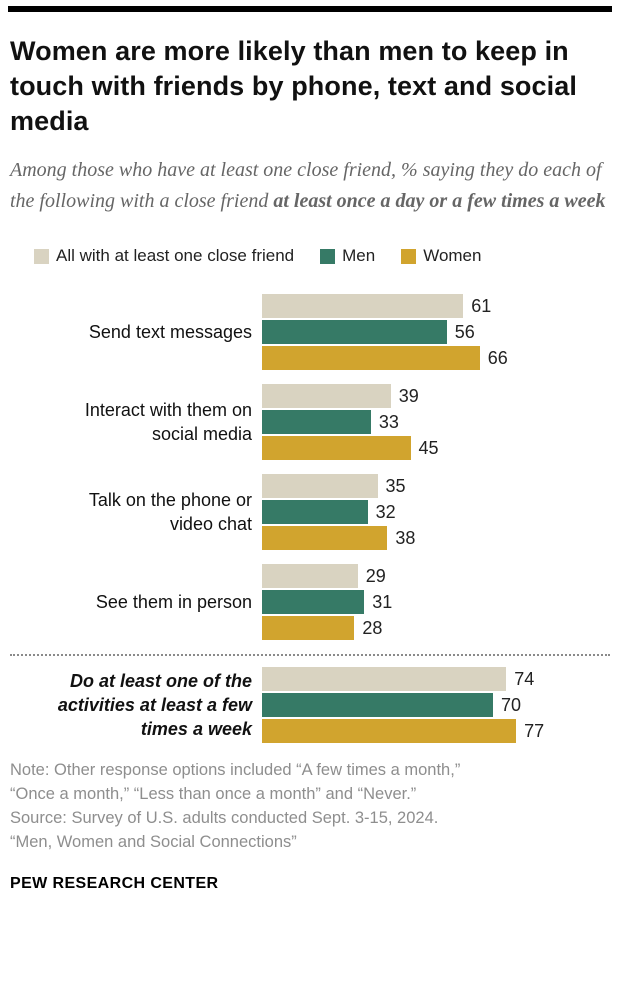  Describe the element at coordinates (511, 704) in the screenshot. I see `bar-value-men: 70` at that location.